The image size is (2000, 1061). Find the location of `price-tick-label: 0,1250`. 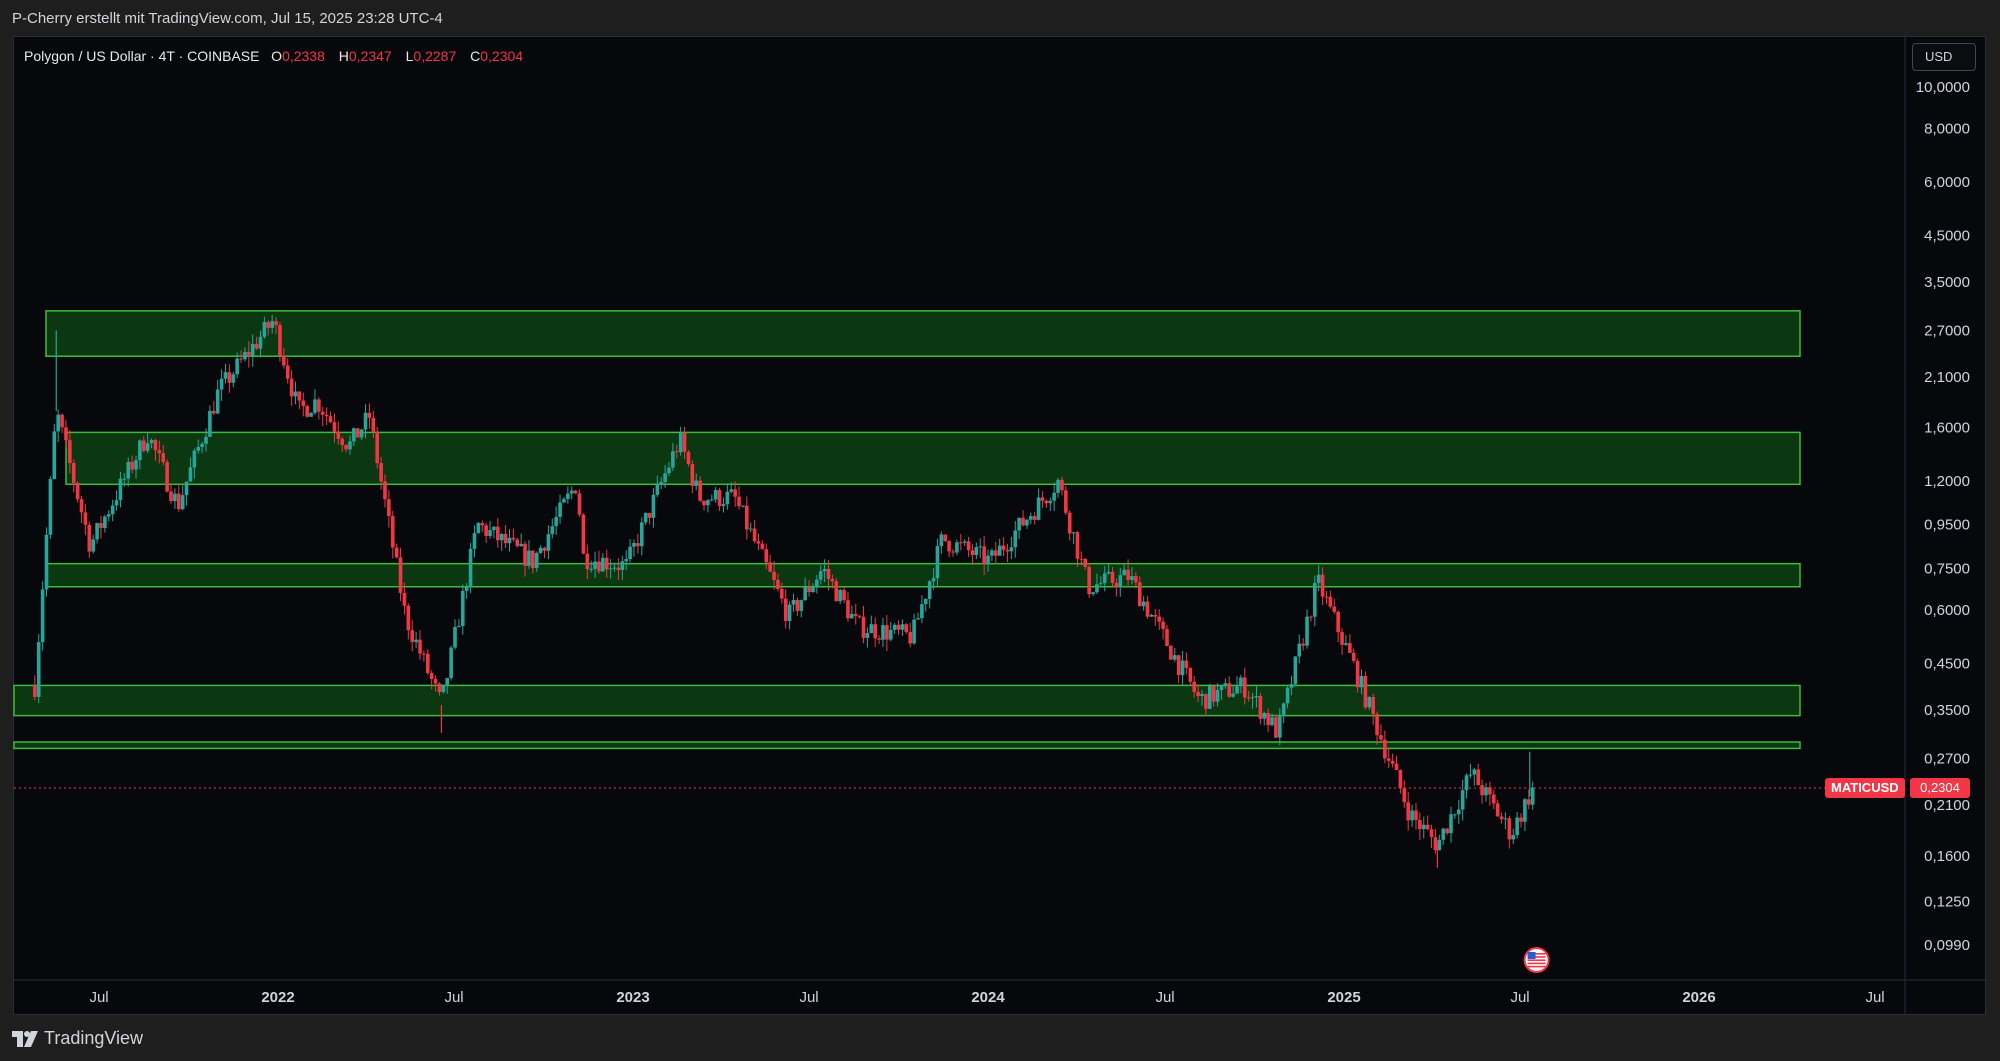

price-tick-label: 0,1250 is located at coordinates (1947, 902).